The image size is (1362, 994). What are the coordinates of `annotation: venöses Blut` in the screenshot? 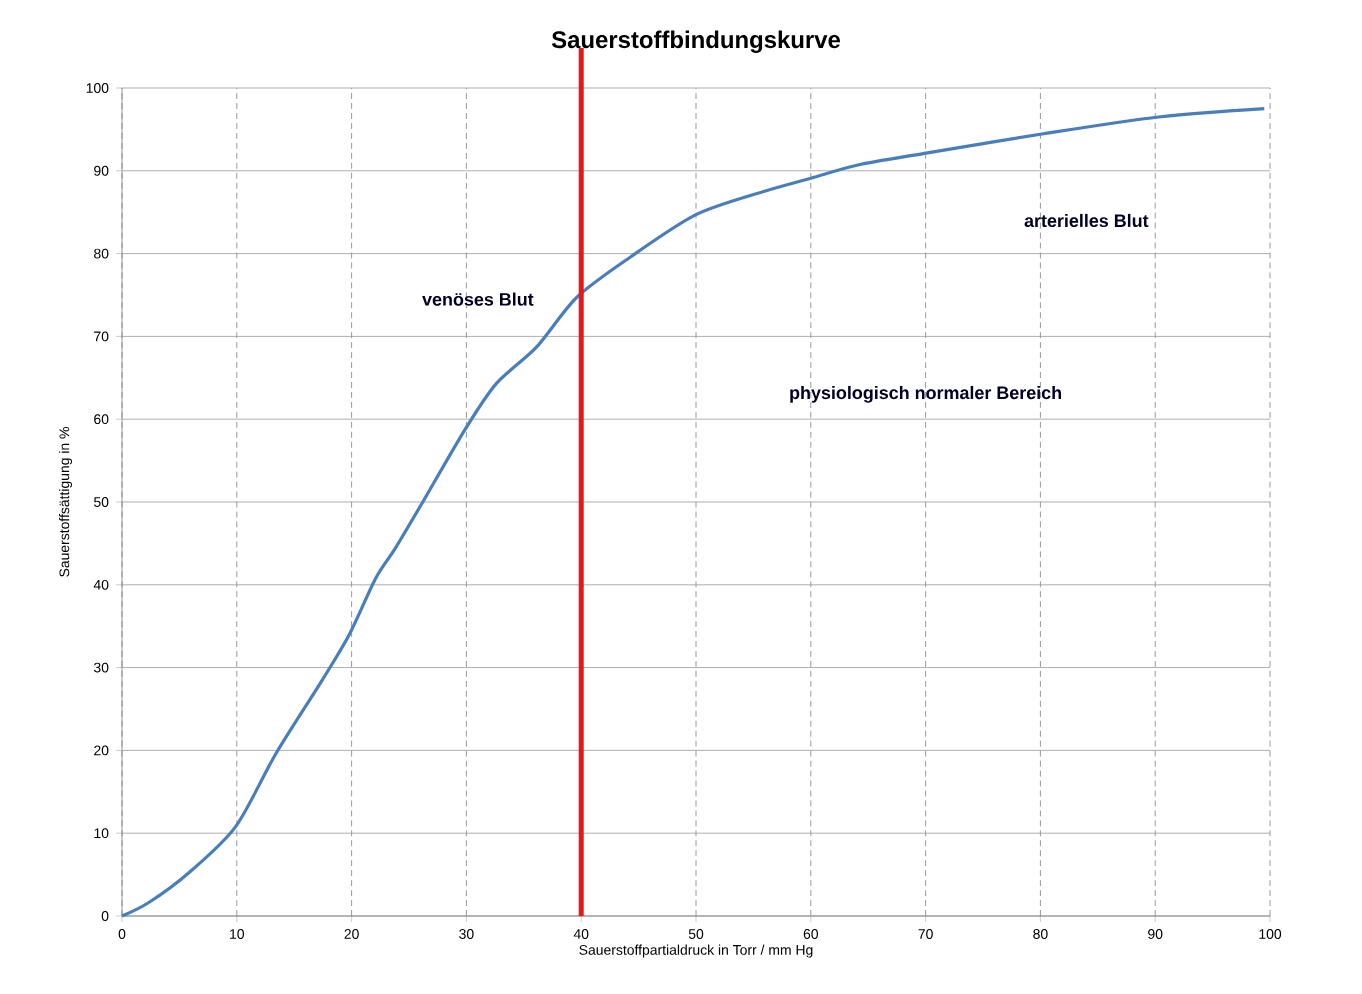 It's located at (478, 299).